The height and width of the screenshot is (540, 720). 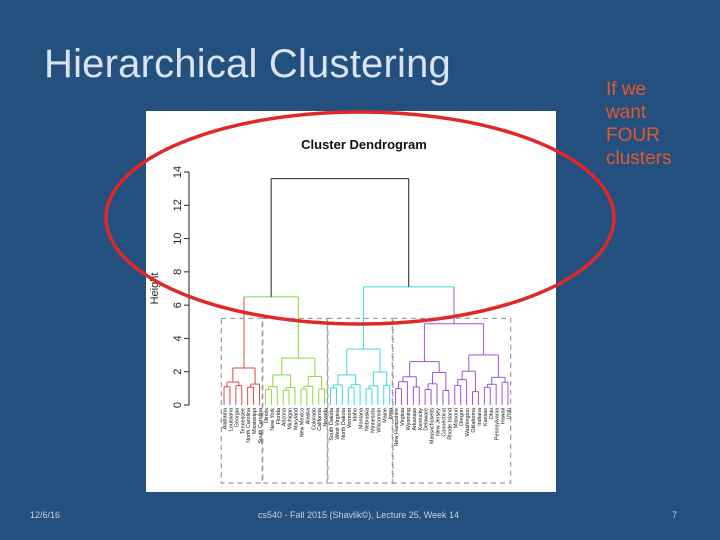 I want to click on leaf-label: North Carolina, so click(x=249, y=425).